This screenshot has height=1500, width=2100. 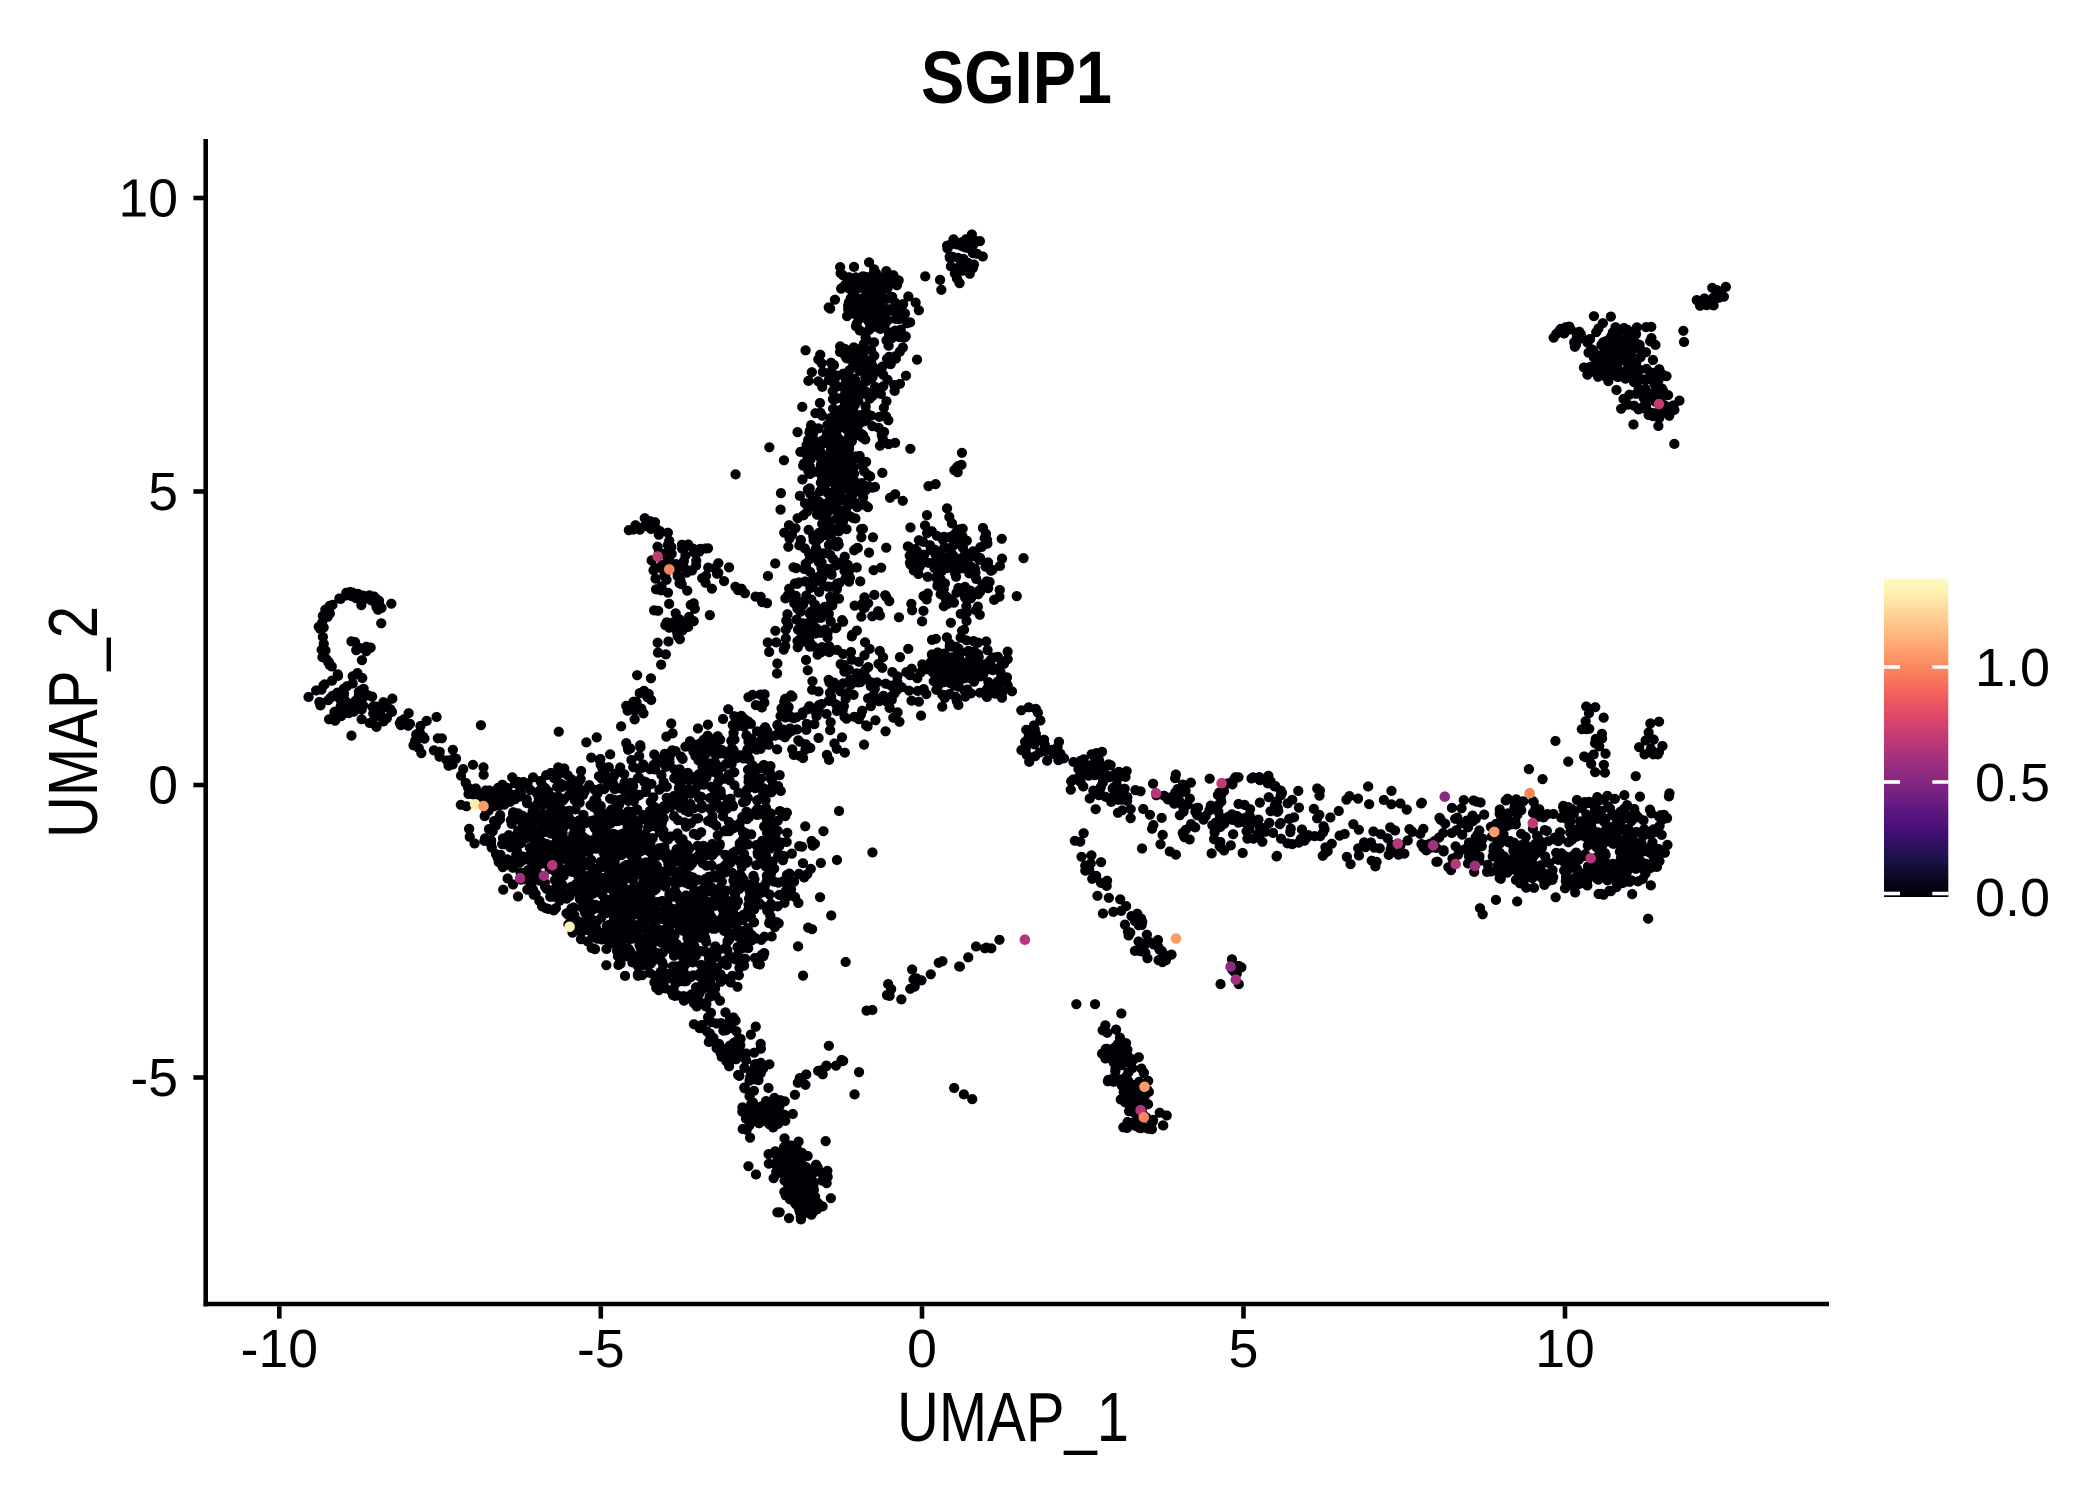 What do you see at coordinates (1013, 1417) in the screenshot?
I see `svg-text: UMAP_1` at bounding box center [1013, 1417].